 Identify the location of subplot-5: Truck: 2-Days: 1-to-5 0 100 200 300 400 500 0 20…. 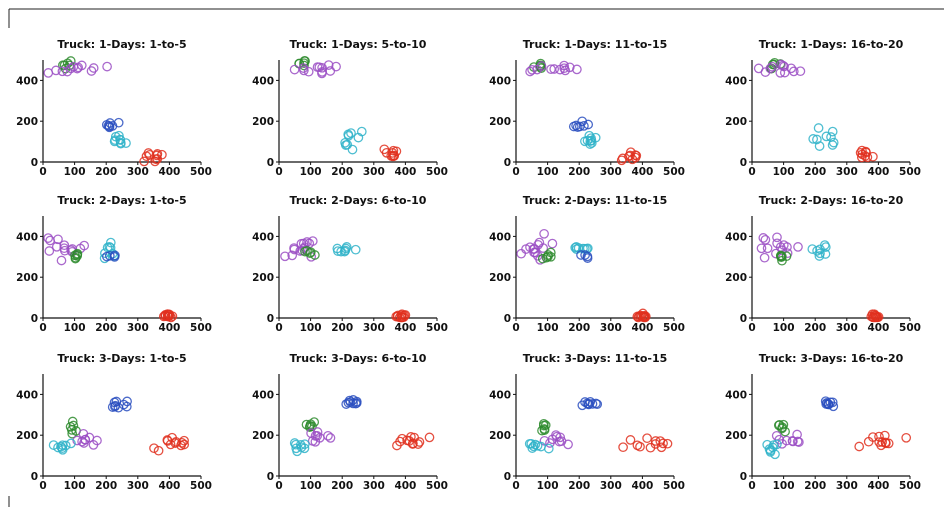
(114, 264).